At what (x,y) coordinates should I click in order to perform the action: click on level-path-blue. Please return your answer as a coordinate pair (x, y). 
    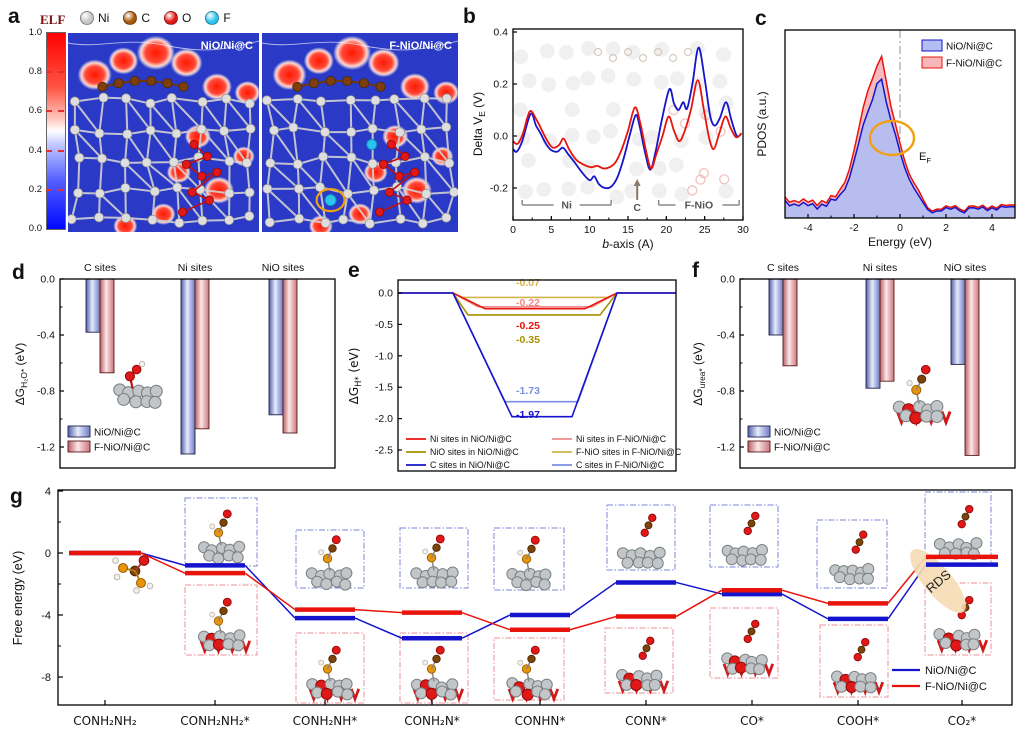
    Looking at the image, I should click on (537, 355).